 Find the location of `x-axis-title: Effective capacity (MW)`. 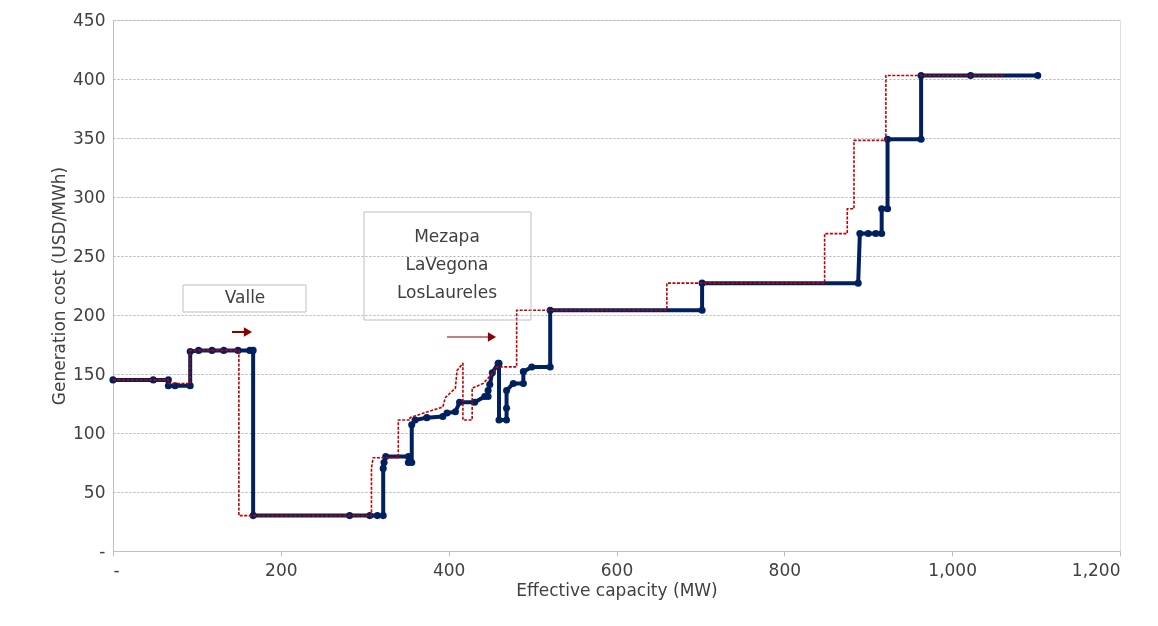

x-axis-title: Effective capacity (MW) is located at coordinates (617, 589).